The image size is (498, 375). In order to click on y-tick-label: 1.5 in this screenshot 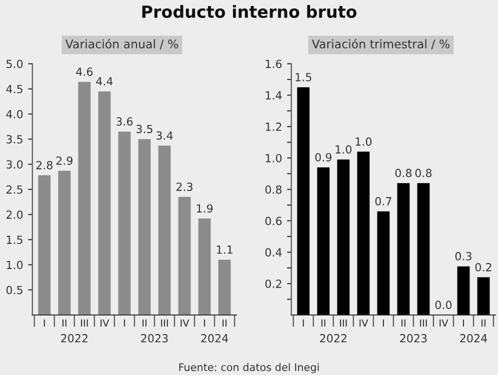, I will do `click(14, 240)`.